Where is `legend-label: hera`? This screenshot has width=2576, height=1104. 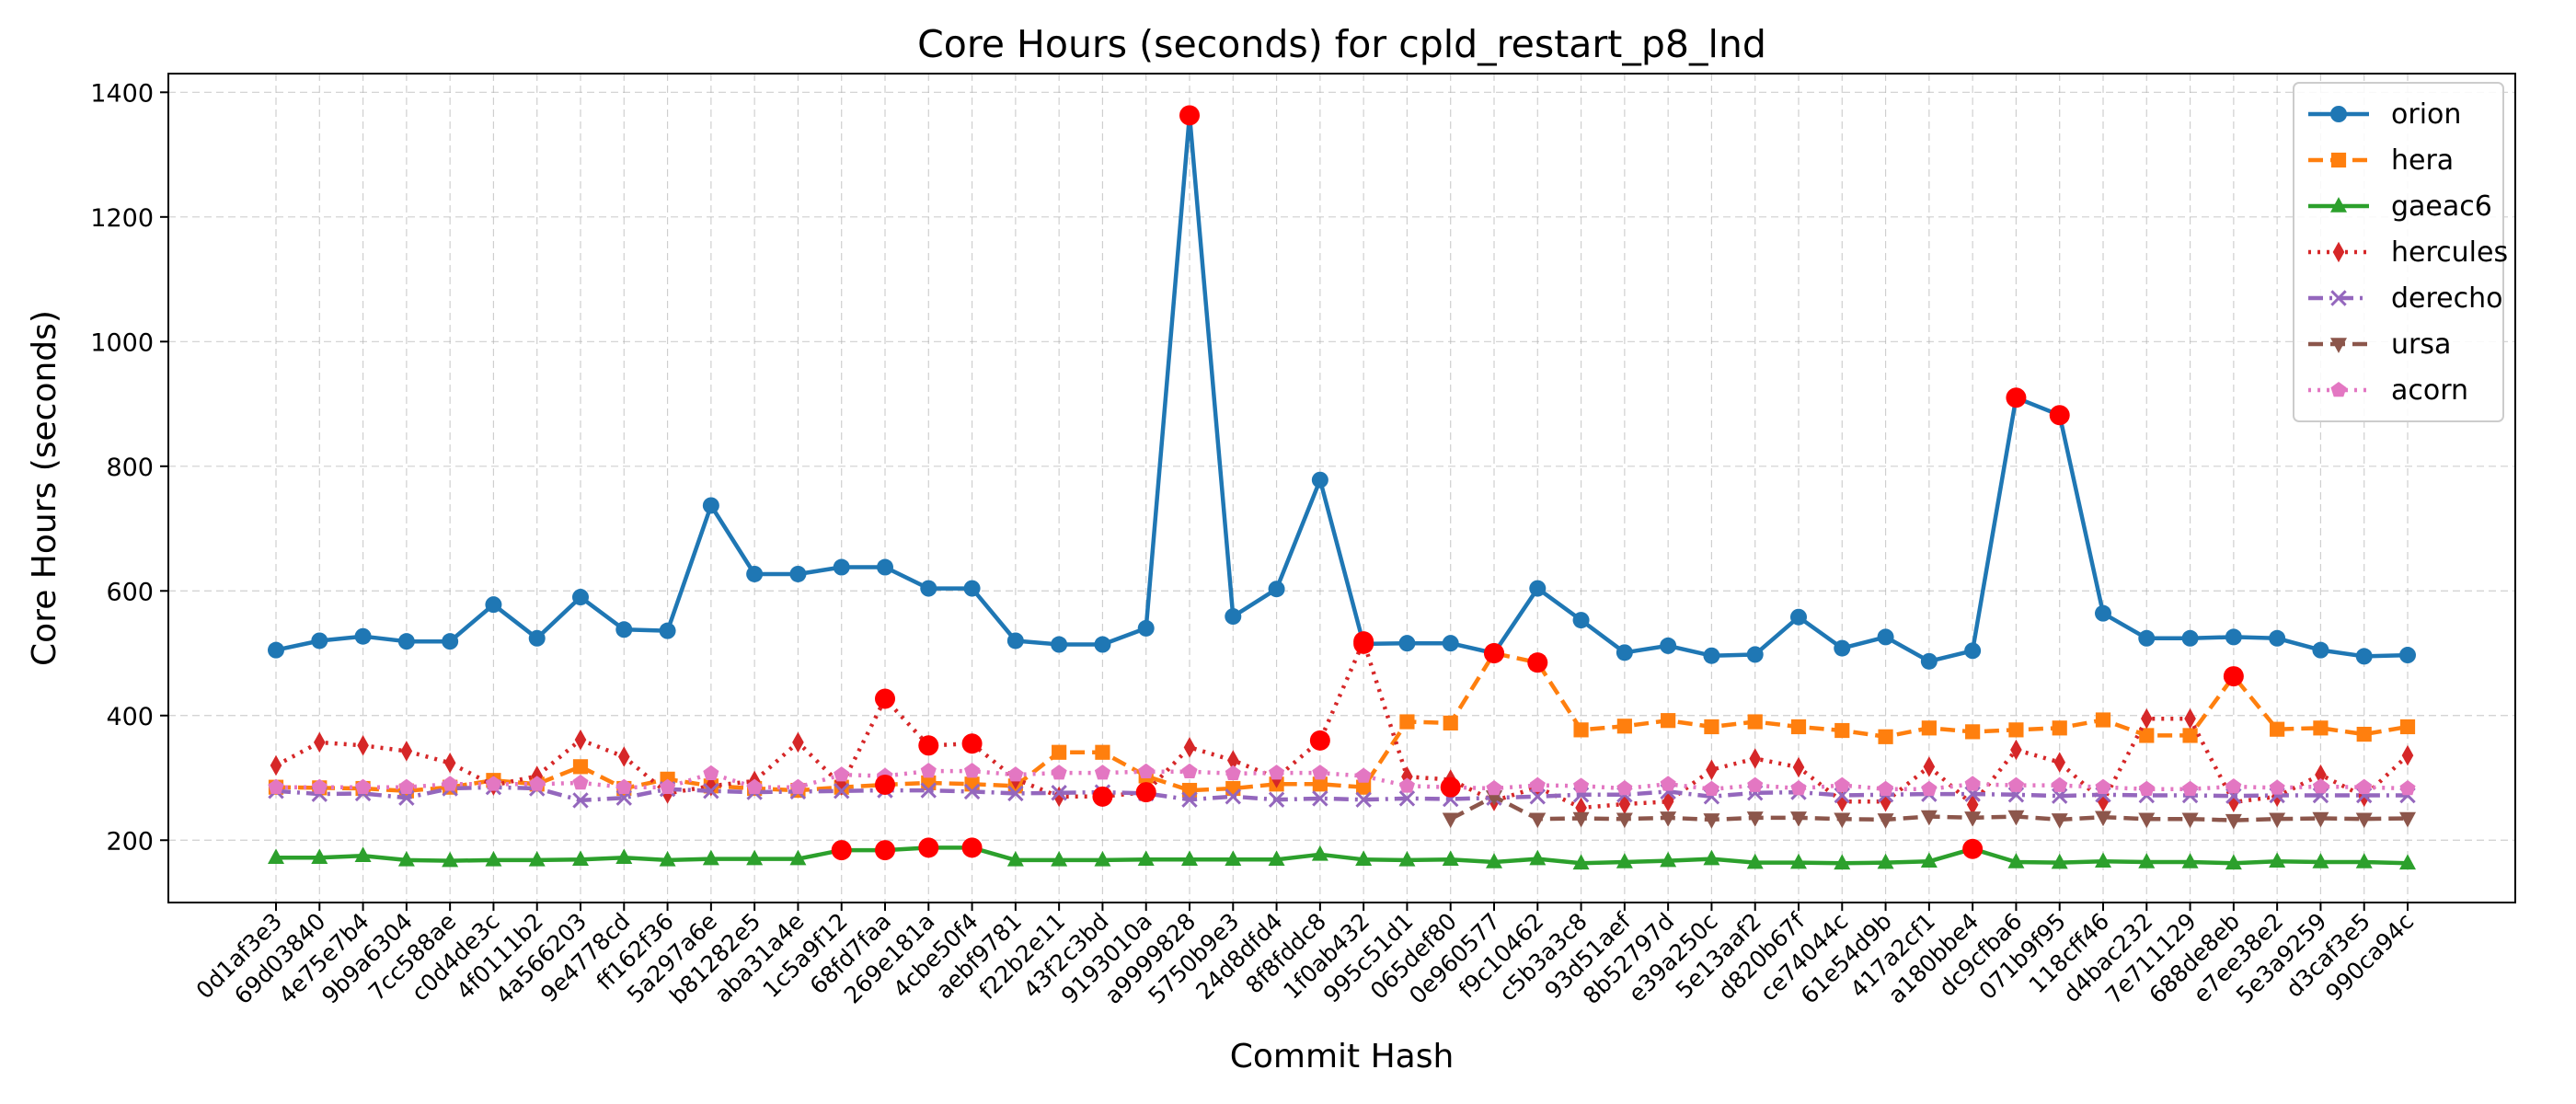
legend-label: hera is located at coordinates (2422, 160).